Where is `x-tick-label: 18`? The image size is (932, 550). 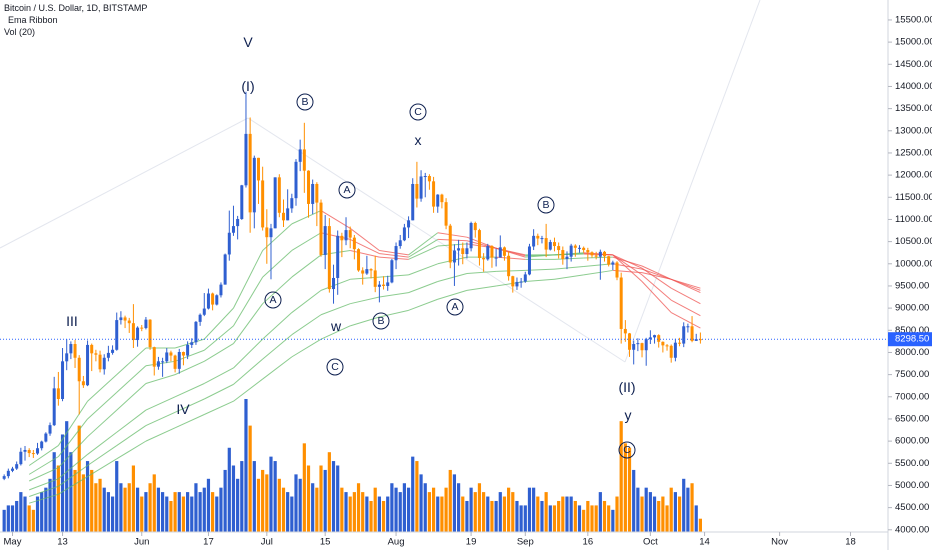 x-tick-label: 18 is located at coordinates (850, 542).